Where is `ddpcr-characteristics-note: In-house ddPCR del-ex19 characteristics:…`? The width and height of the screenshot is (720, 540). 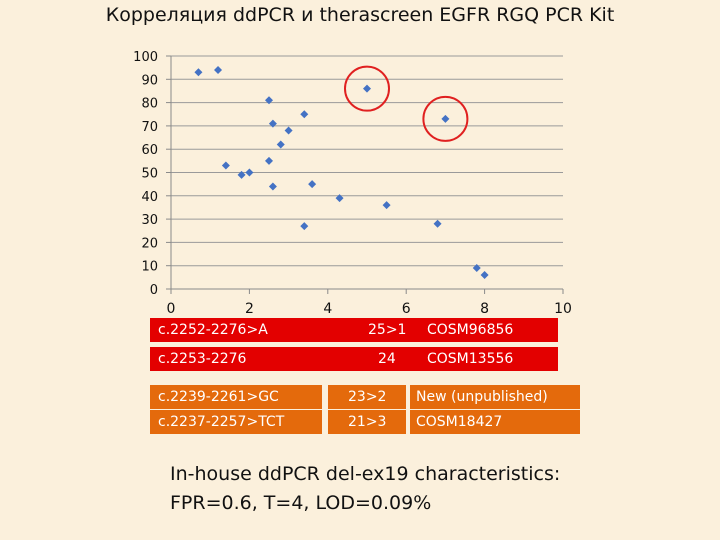
ddpcr-characteristics-note: In-house ddPCR del-ex19 characteristics:… is located at coordinates (365, 489).